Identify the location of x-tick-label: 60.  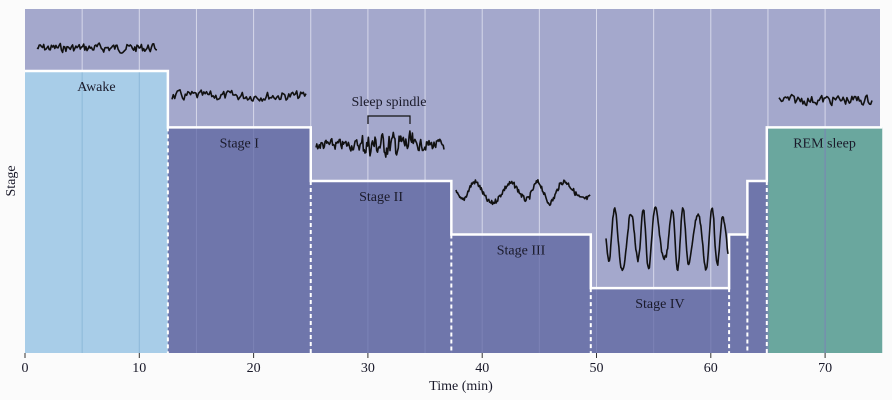
(711, 368).